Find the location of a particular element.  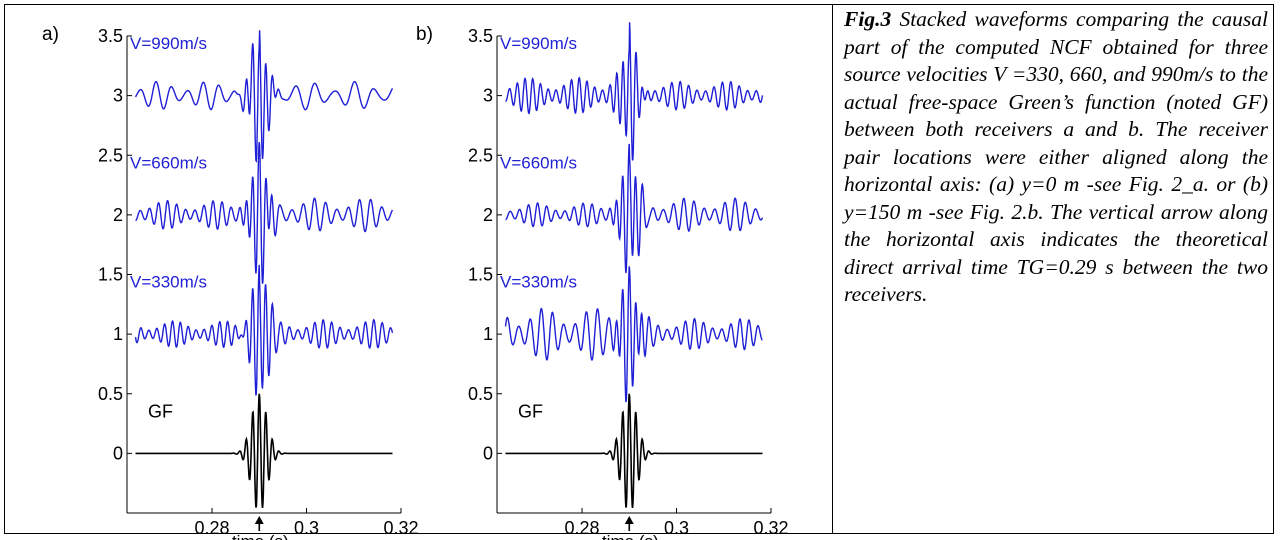

series-label-b: V=330m/s is located at coordinates (538, 282).